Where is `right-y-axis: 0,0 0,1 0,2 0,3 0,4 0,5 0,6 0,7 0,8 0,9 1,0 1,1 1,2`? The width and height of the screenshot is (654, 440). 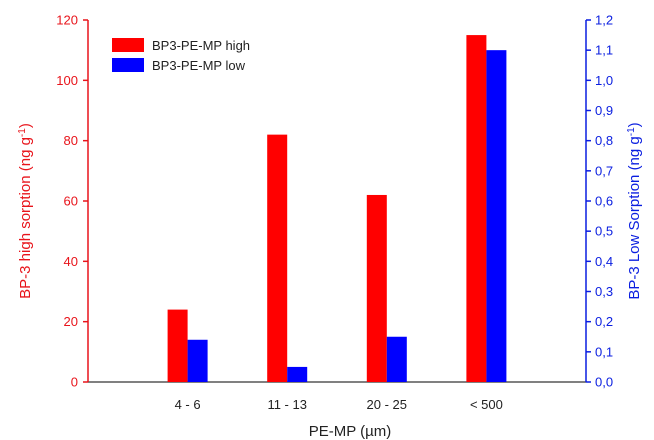
right-y-axis: 0,0 0,1 0,2 0,3 0,4 0,5 0,6 0,7 0,8 0,9 1,0 1,1 1,2 is located at coordinates (599, 201).